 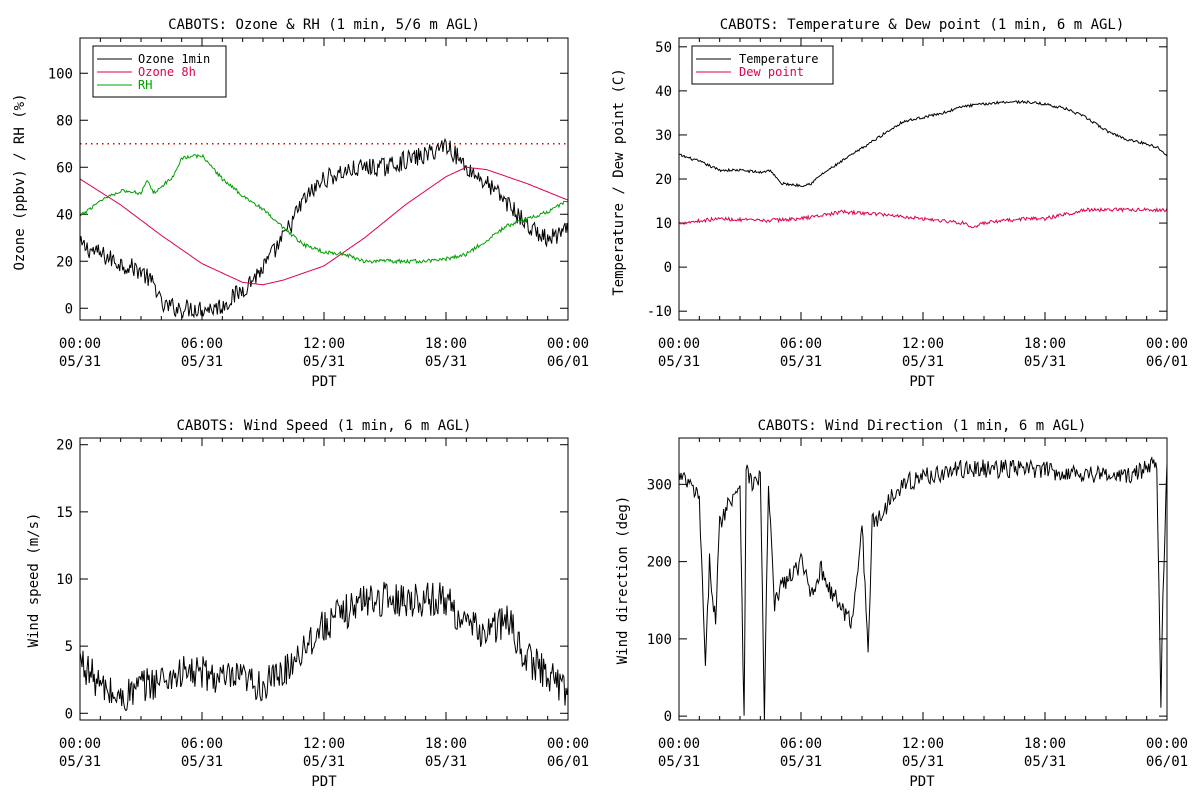 What do you see at coordinates (69, 647) in the screenshot?
I see `y-tick-label: 5` at bounding box center [69, 647].